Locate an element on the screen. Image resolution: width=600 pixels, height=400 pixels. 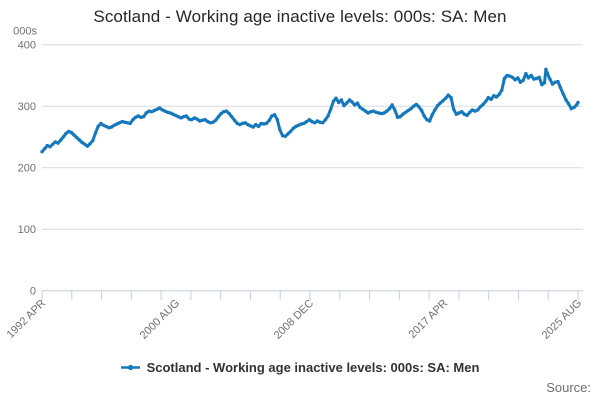
x-axis-tick-label: 2017 APR is located at coordinates (429, 319).